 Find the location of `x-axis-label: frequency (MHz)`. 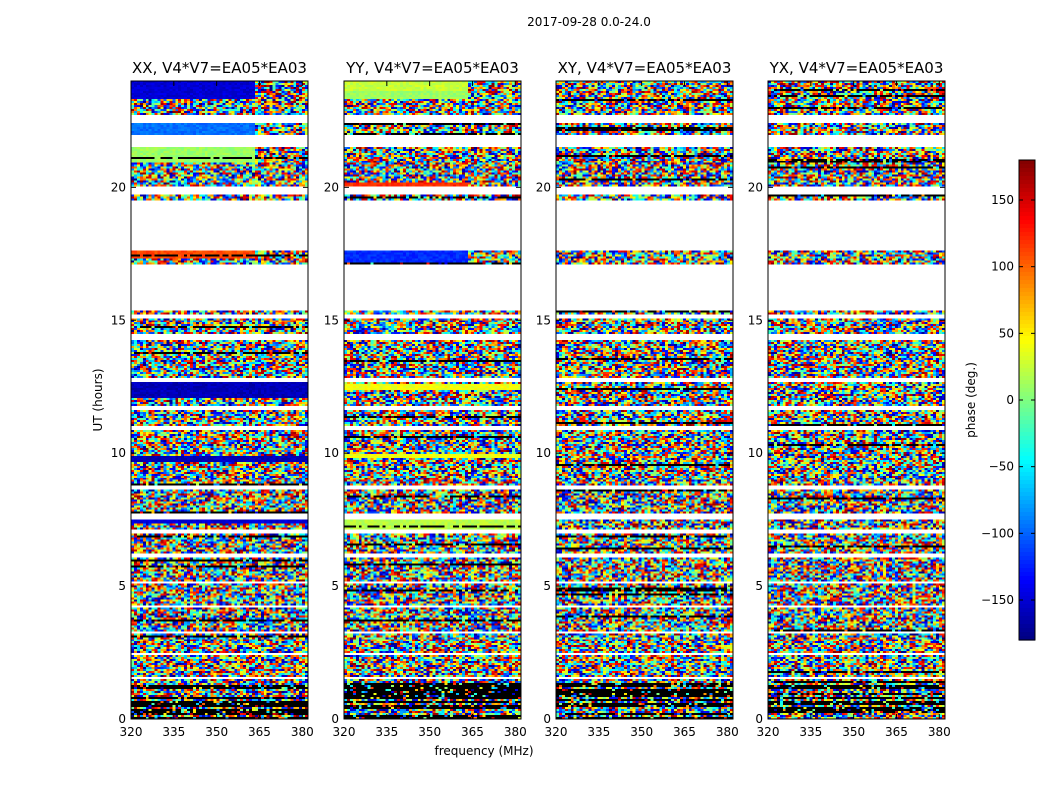

x-axis-label: frequency (MHz) is located at coordinates (483, 751).